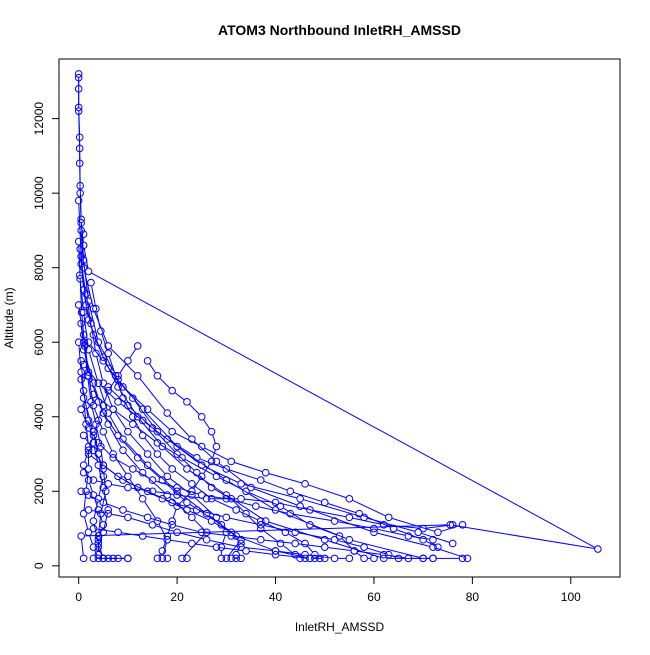 This screenshot has height=655, width=650. Describe the element at coordinates (276, 597) in the screenshot. I see `x-tick-label: 40` at that location.